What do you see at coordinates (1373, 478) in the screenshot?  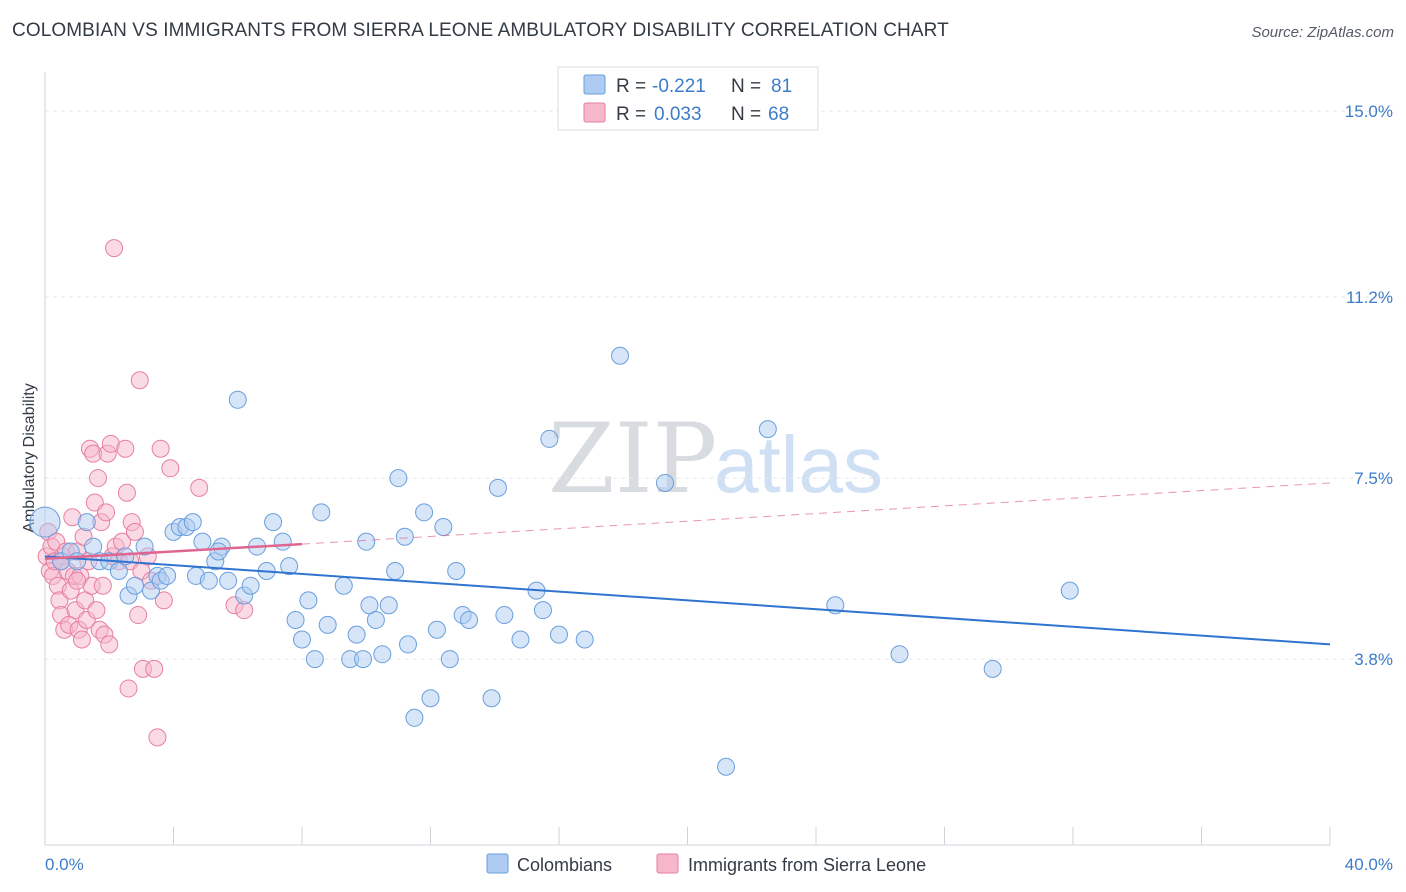 I see `y-tick-label-1: 7.5%` at bounding box center [1373, 478].